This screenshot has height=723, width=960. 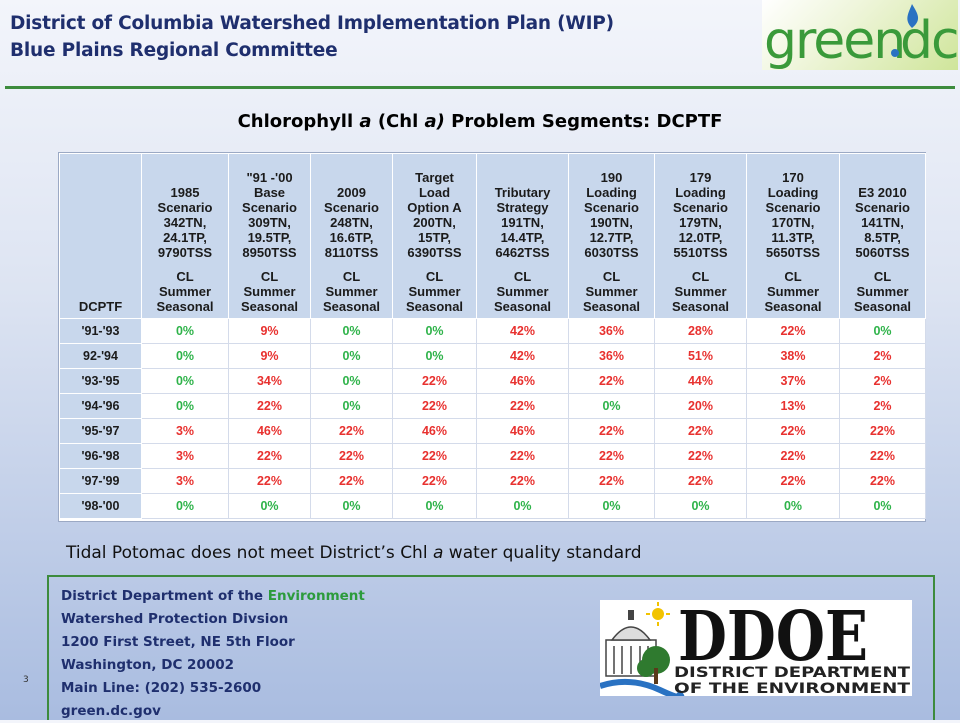 I want to click on ddoe-wordmark: DDOE, so click(x=773, y=638).